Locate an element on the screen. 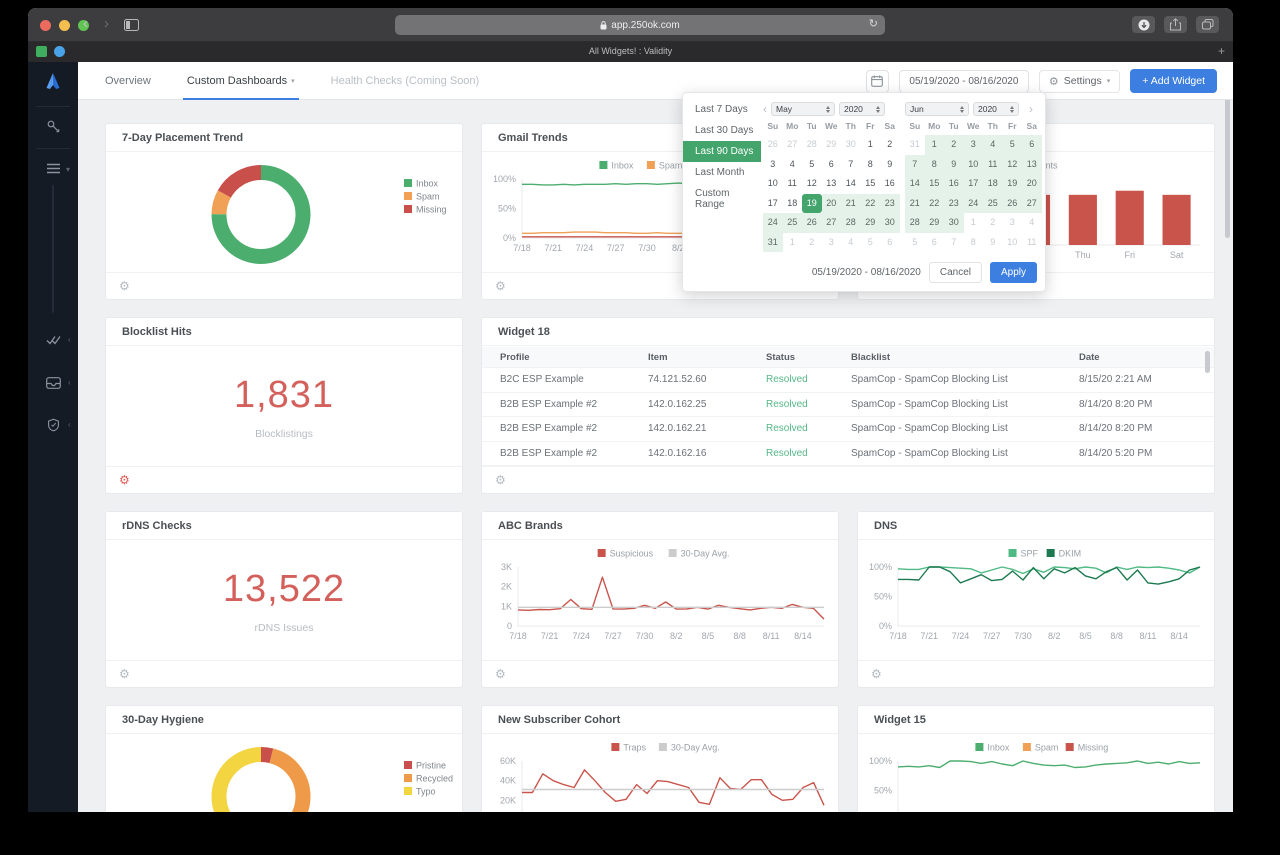  downloads-button is located at coordinates (1143, 24).